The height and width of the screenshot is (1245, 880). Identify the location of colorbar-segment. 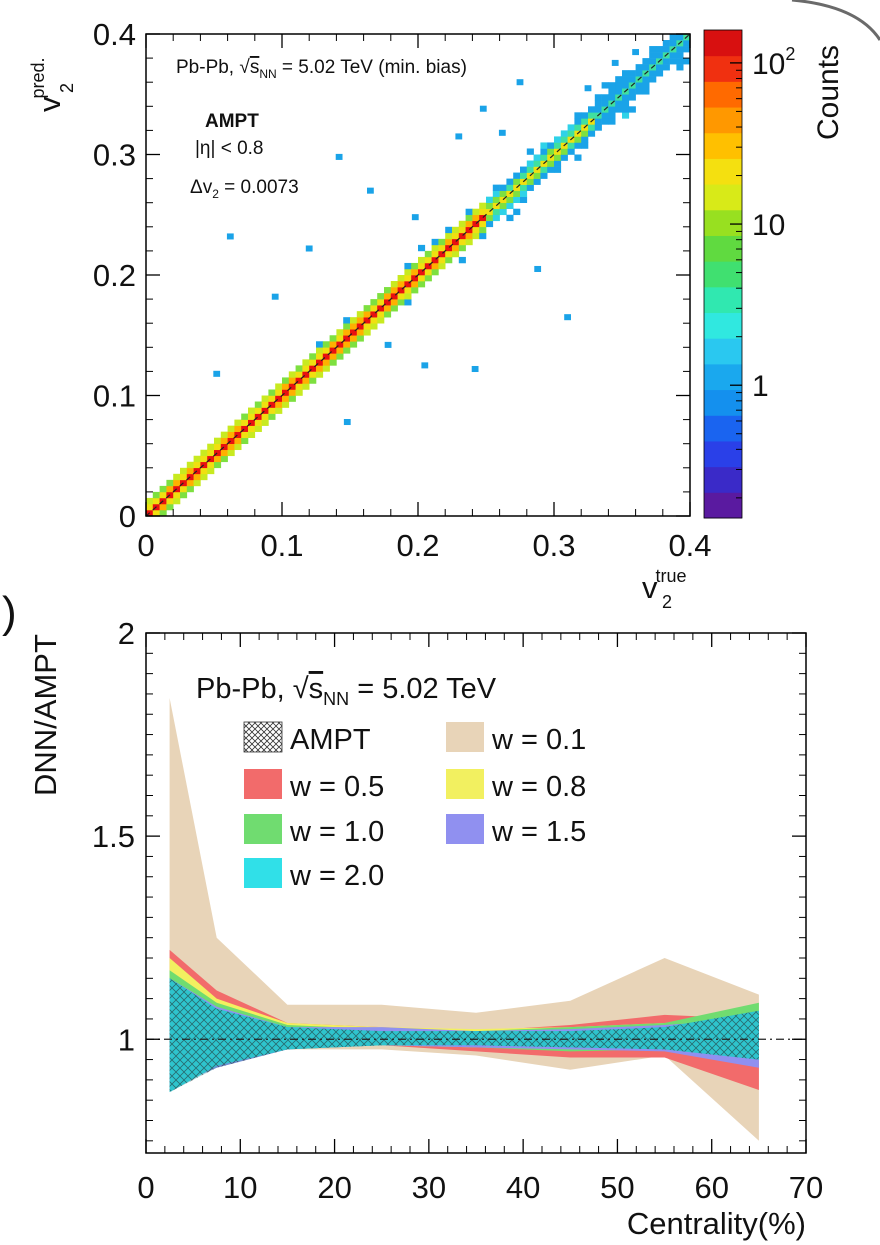
(723, 120).